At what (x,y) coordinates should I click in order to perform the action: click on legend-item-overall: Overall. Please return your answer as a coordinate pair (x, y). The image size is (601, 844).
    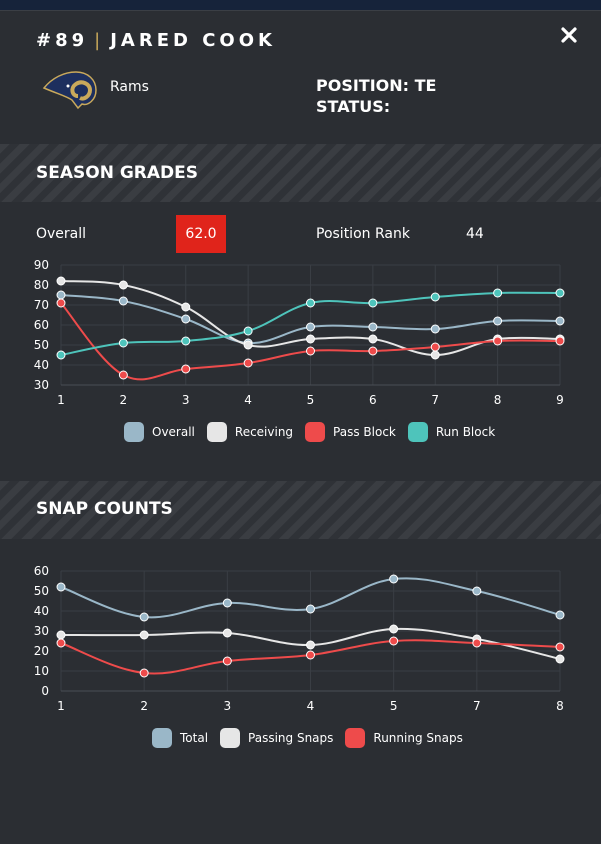
    Looking at the image, I should click on (159, 432).